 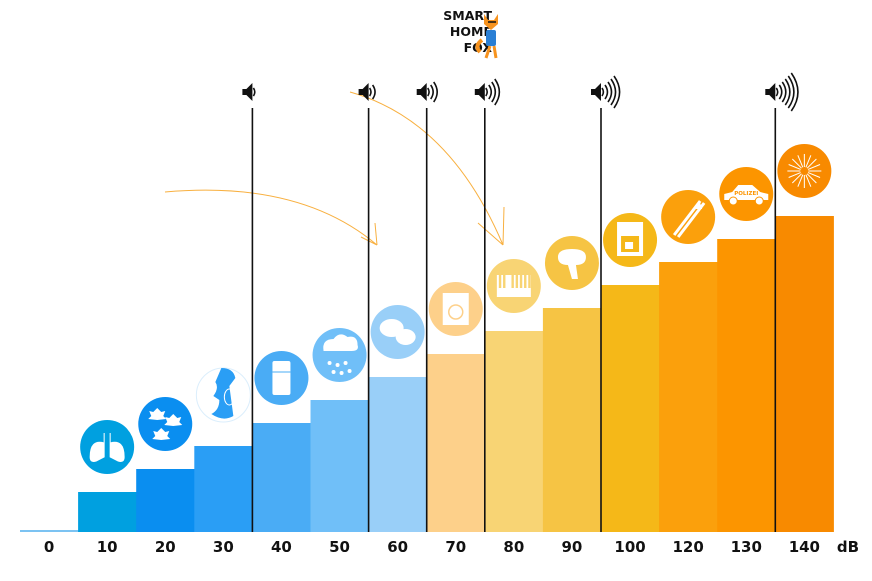 I want to click on tick-label: 100, so click(x=629, y=547).